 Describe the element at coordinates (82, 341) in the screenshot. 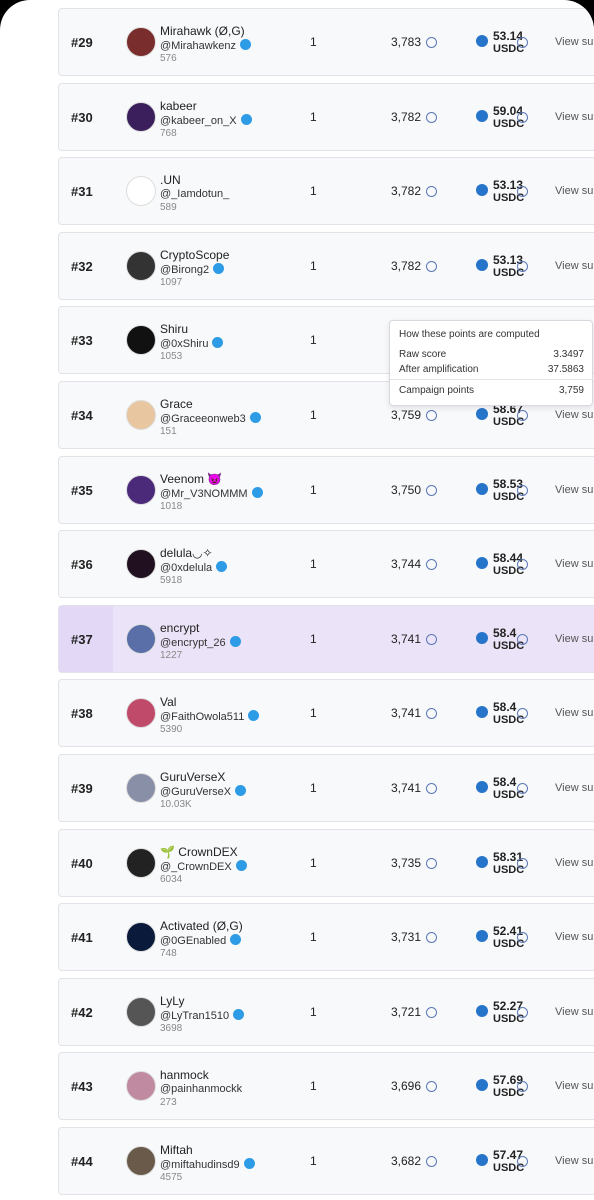

I see `rank: #33` at that location.